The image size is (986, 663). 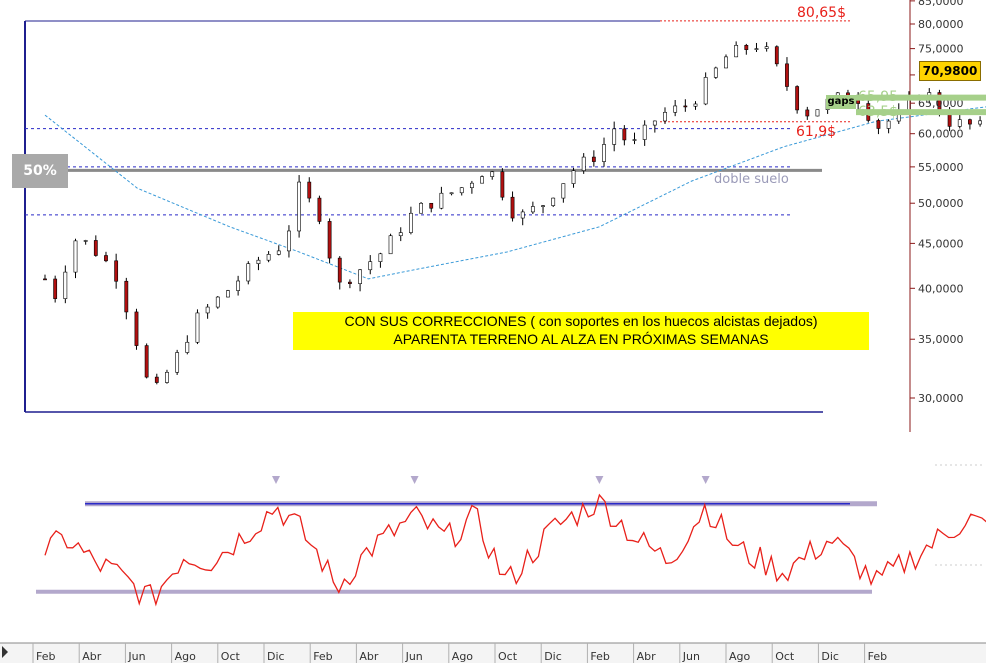 What do you see at coordinates (45, 656) in the screenshot?
I see `time-tick-label: Feb` at bounding box center [45, 656].